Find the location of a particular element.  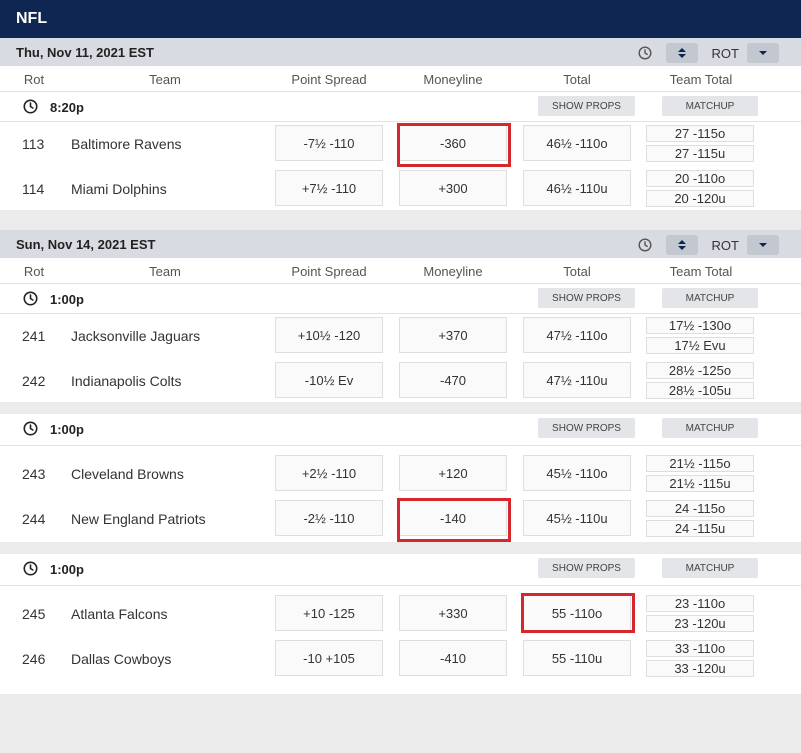

total-odds-button: 45½ -110o is located at coordinates (577, 473).